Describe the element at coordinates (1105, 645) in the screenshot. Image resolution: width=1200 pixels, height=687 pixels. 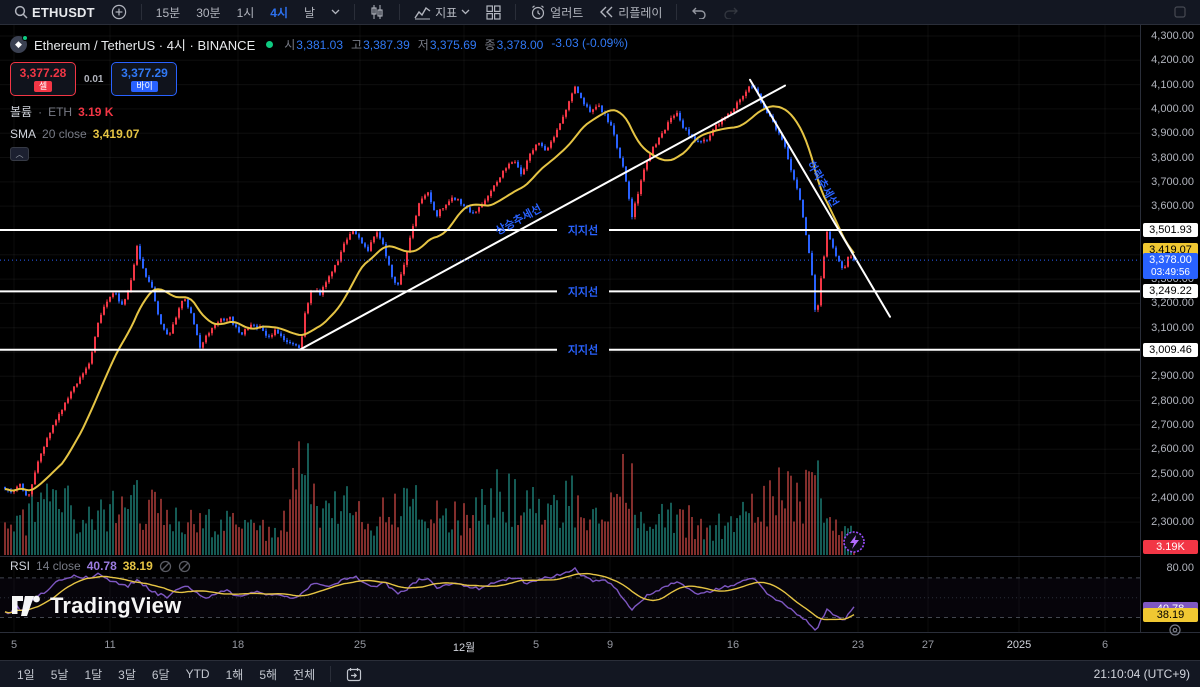
I see `time-tick-label: 6` at that location.